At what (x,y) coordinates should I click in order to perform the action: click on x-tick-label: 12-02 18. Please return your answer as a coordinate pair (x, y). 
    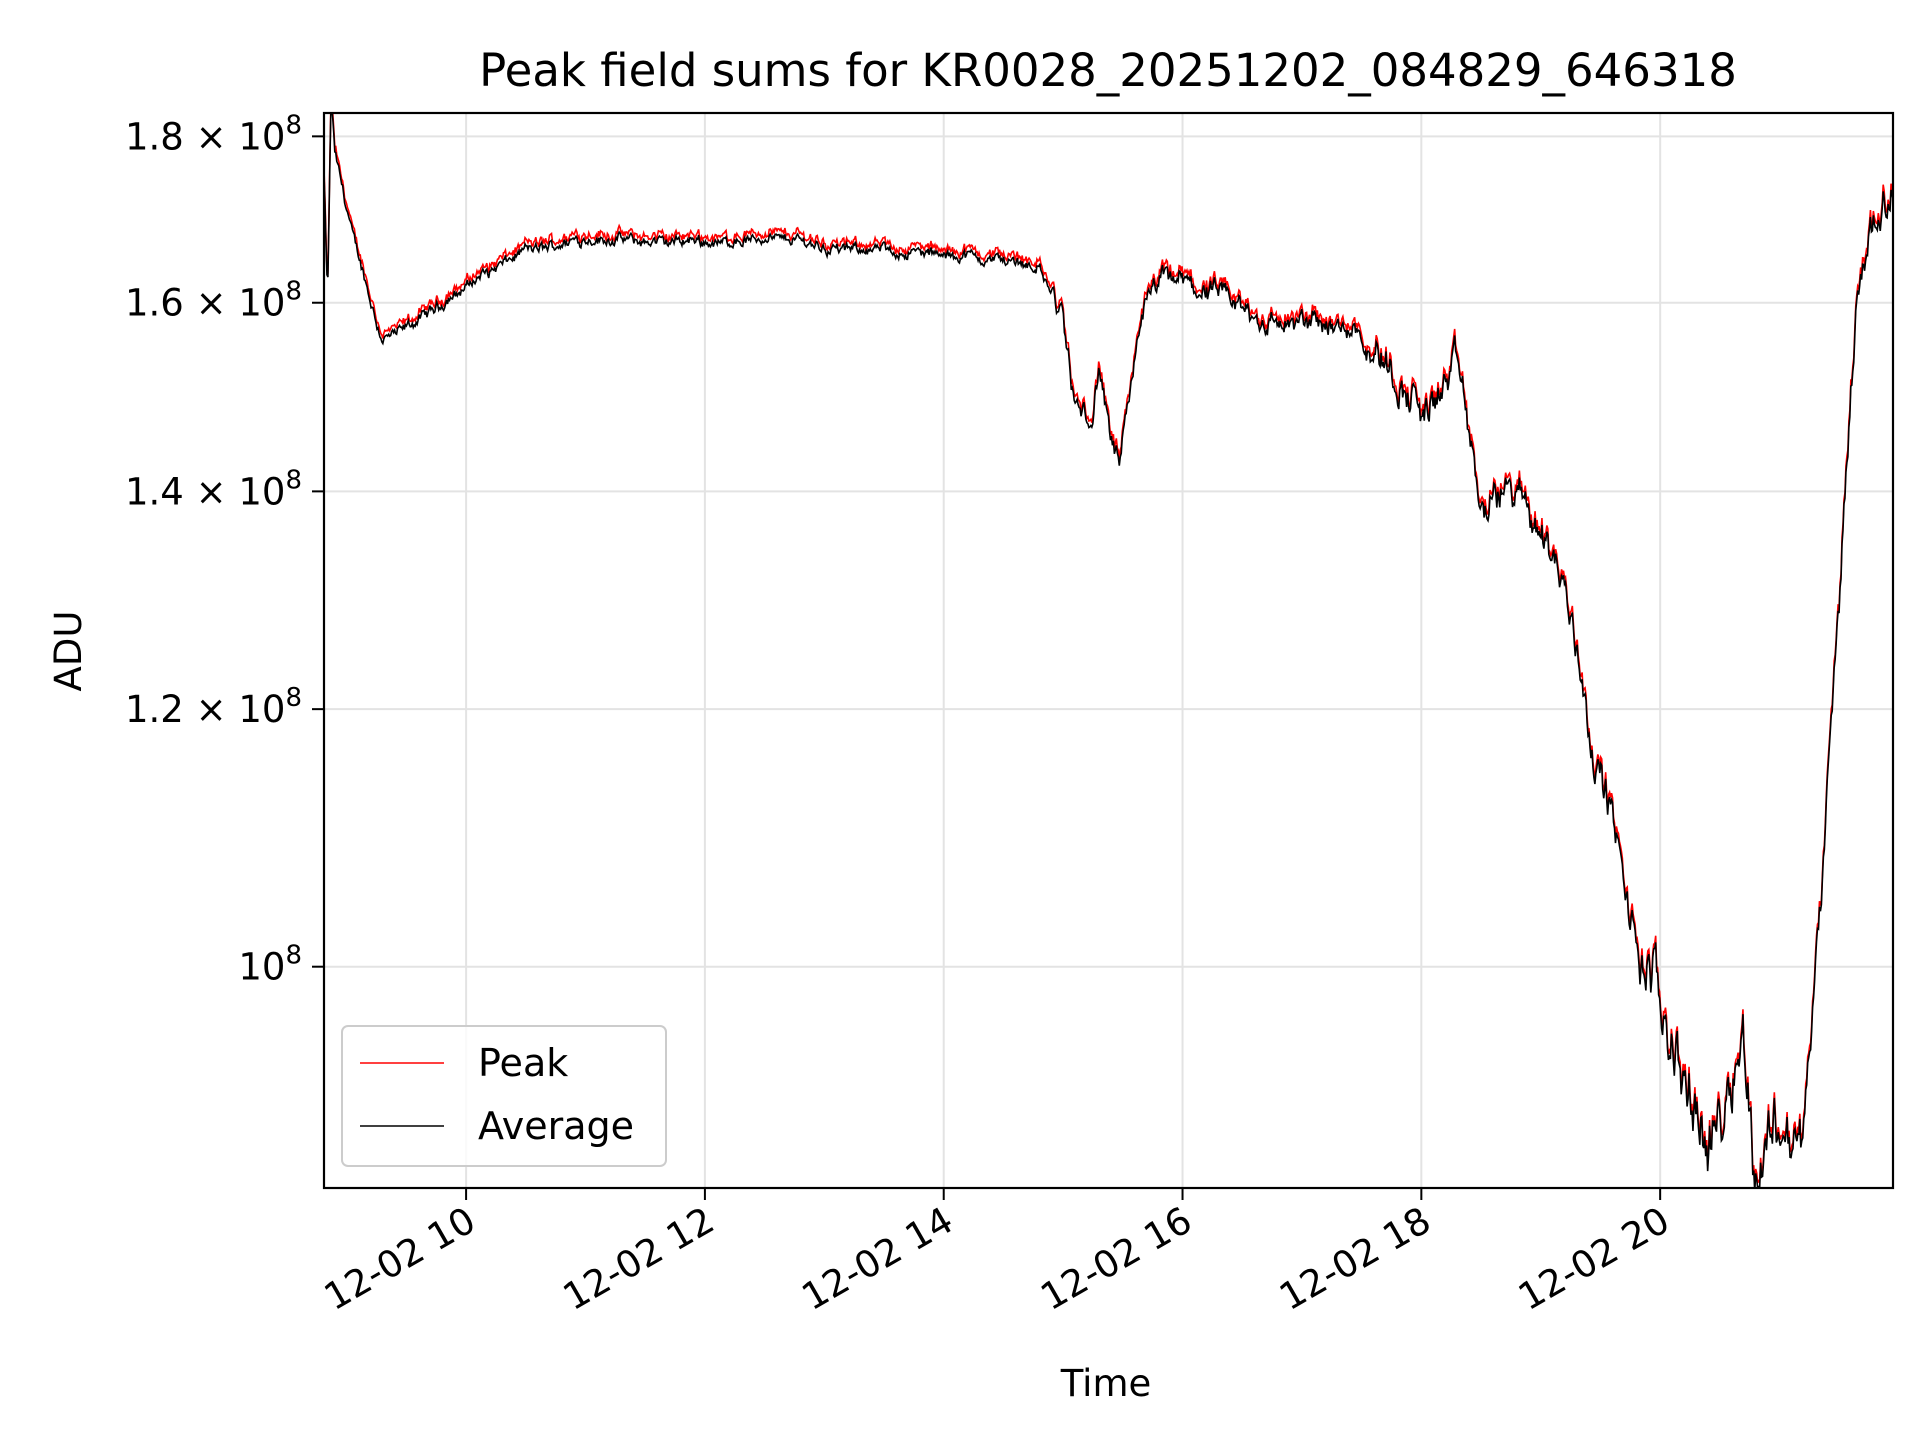
    Looking at the image, I should click on (1355, 1259).